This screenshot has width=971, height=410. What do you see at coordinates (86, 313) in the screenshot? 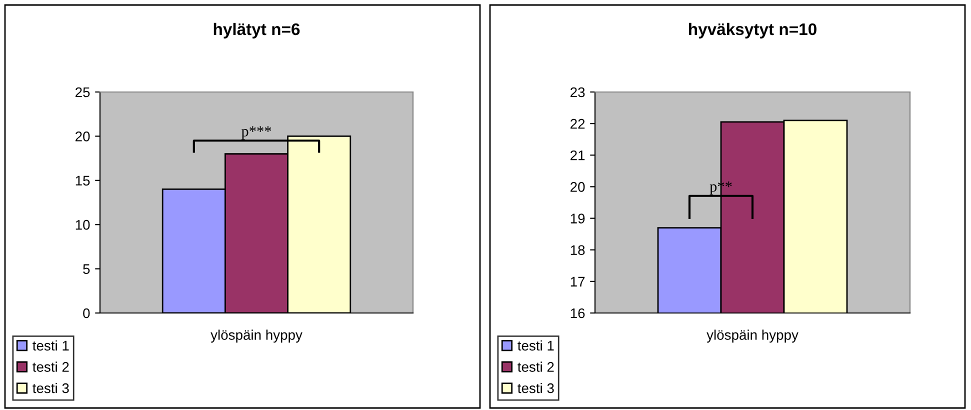
I see `y-tick-label: 0` at bounding box center [86, 313].